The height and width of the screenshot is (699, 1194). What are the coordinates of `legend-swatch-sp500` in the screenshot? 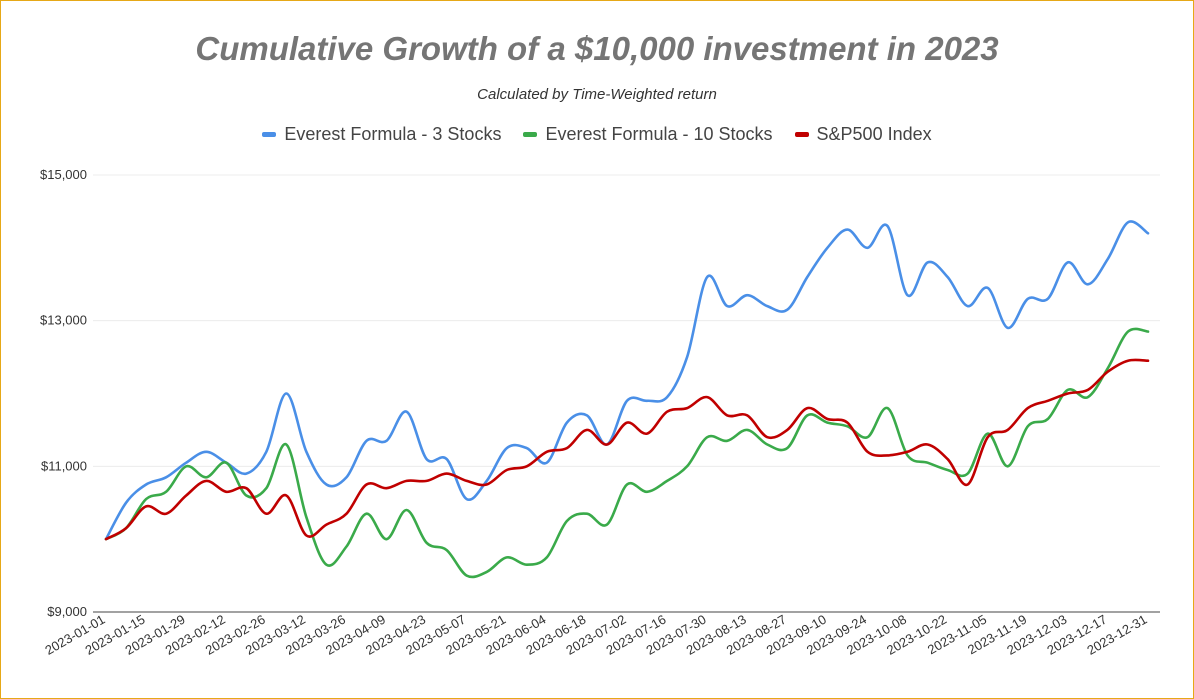 It's located at (801, 134).